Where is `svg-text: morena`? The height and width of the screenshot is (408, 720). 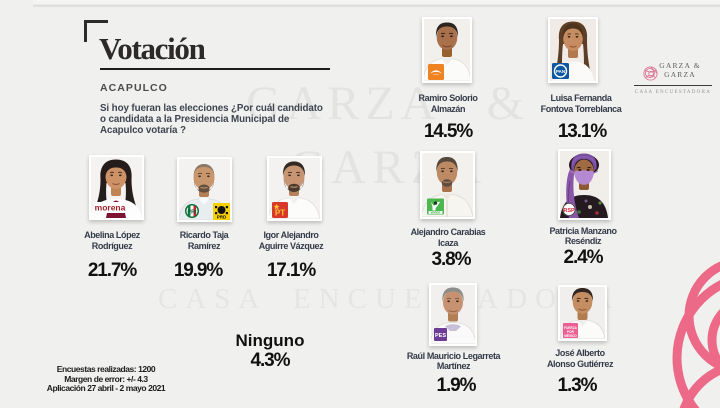
svg-text: morena is located at coordinates (110, 208).